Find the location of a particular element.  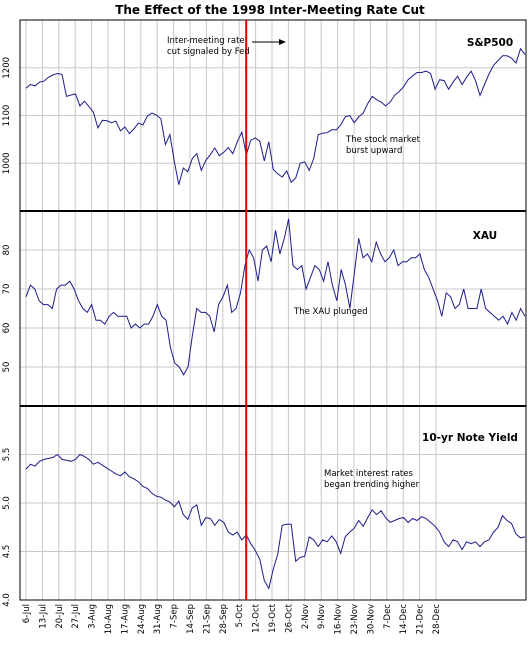

event-annotation: Inter-meeting rate cut signaled by Fed is located at coordinates (226, 46).